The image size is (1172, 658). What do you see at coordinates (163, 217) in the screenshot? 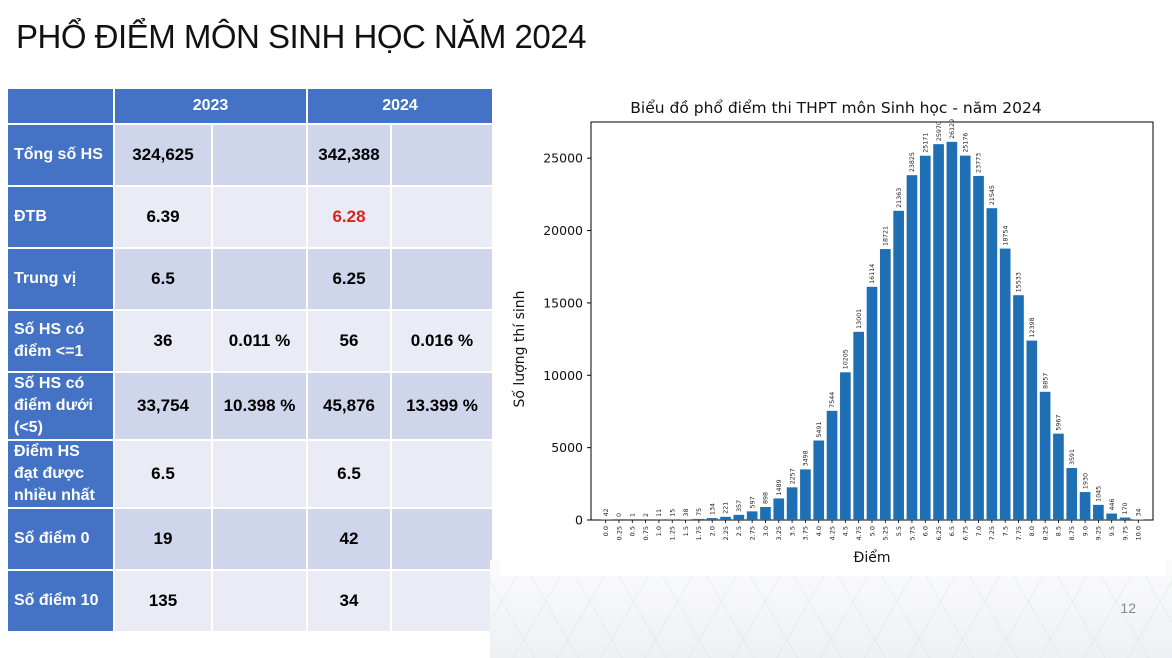
I see `value-2023: 6.39` at bounding box center [163, 217].